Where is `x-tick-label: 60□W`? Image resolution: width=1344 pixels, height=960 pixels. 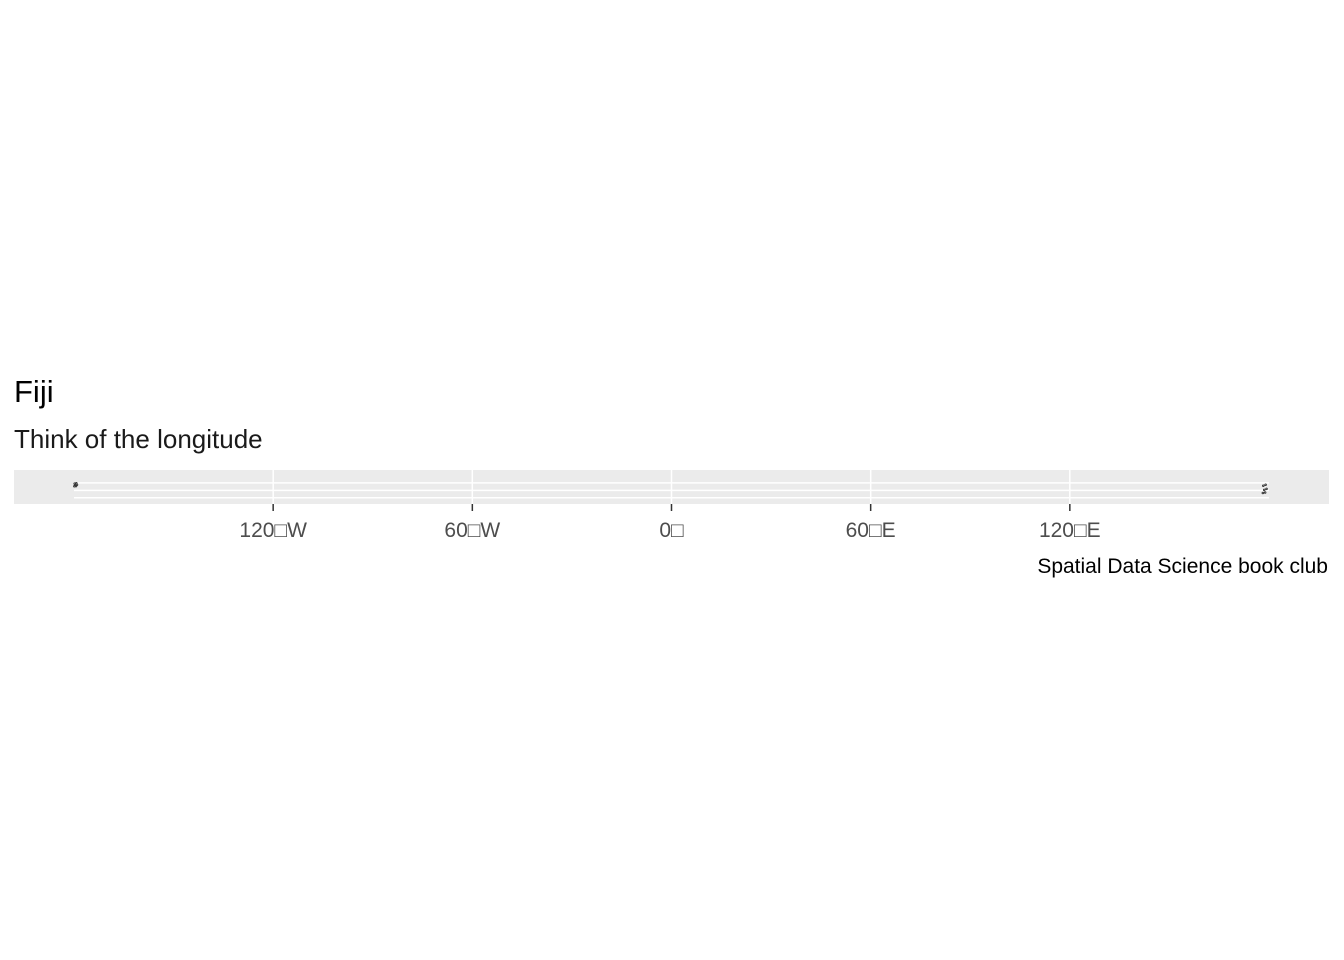 x-tick-label: 60□W is located at coordinates (472, 530).